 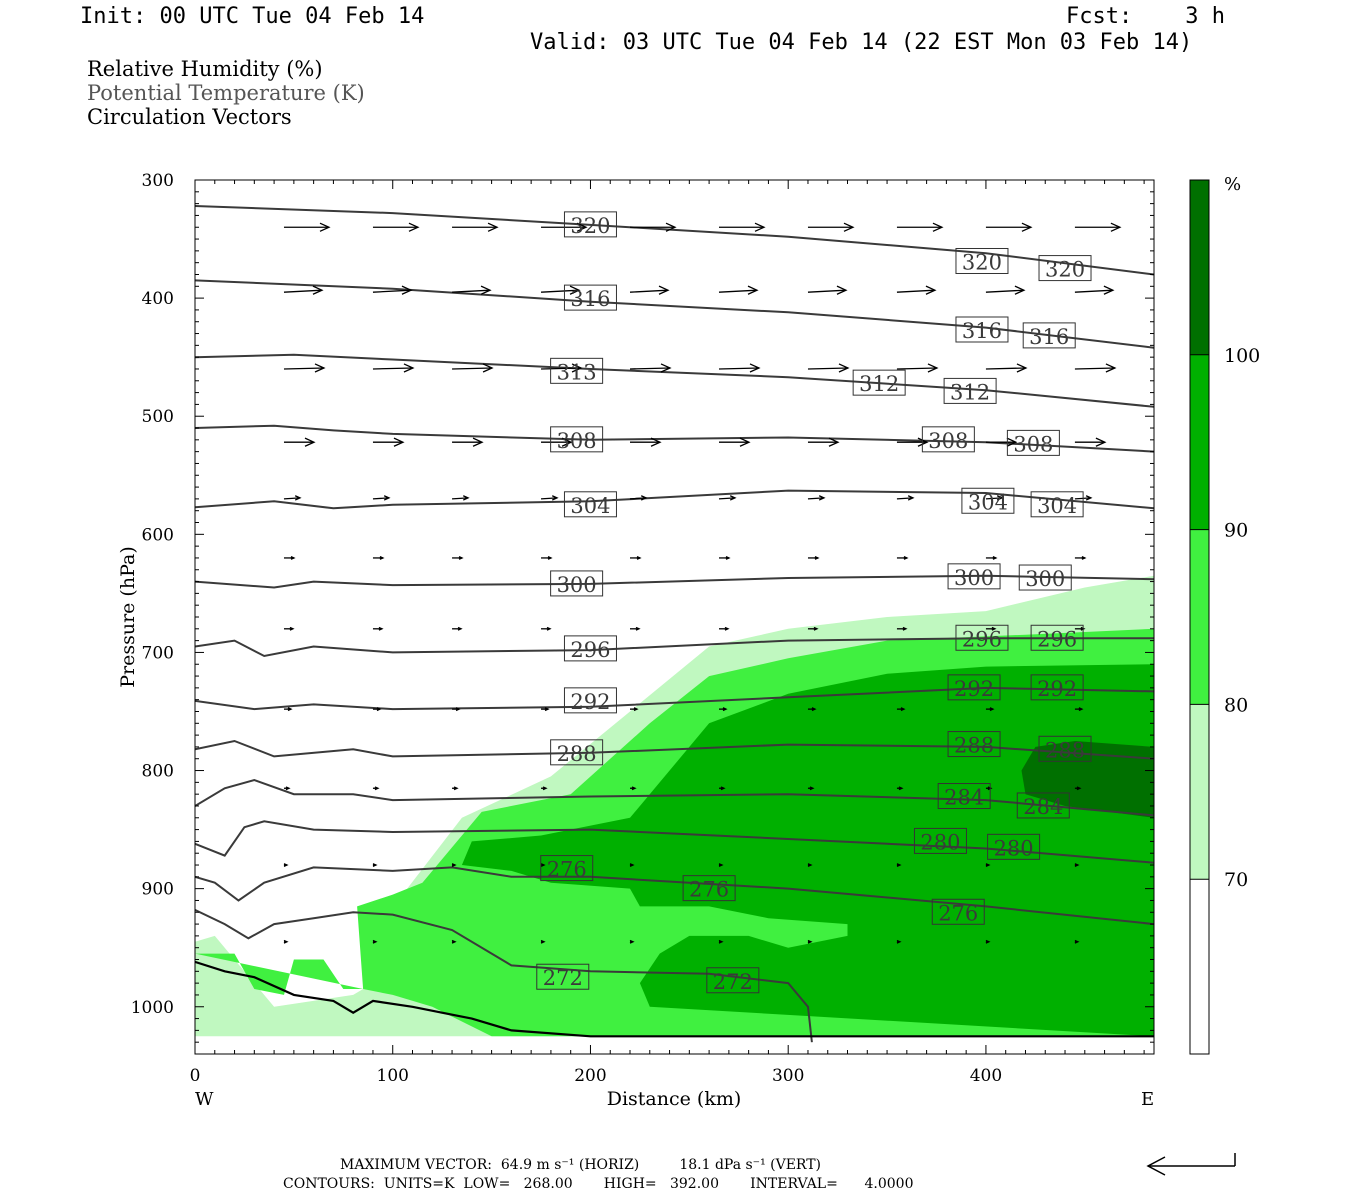 What do you see at coordinates (1014, 846) in the screenshot?
I see `contour-label: 280` at bounding box center [1014, 846].